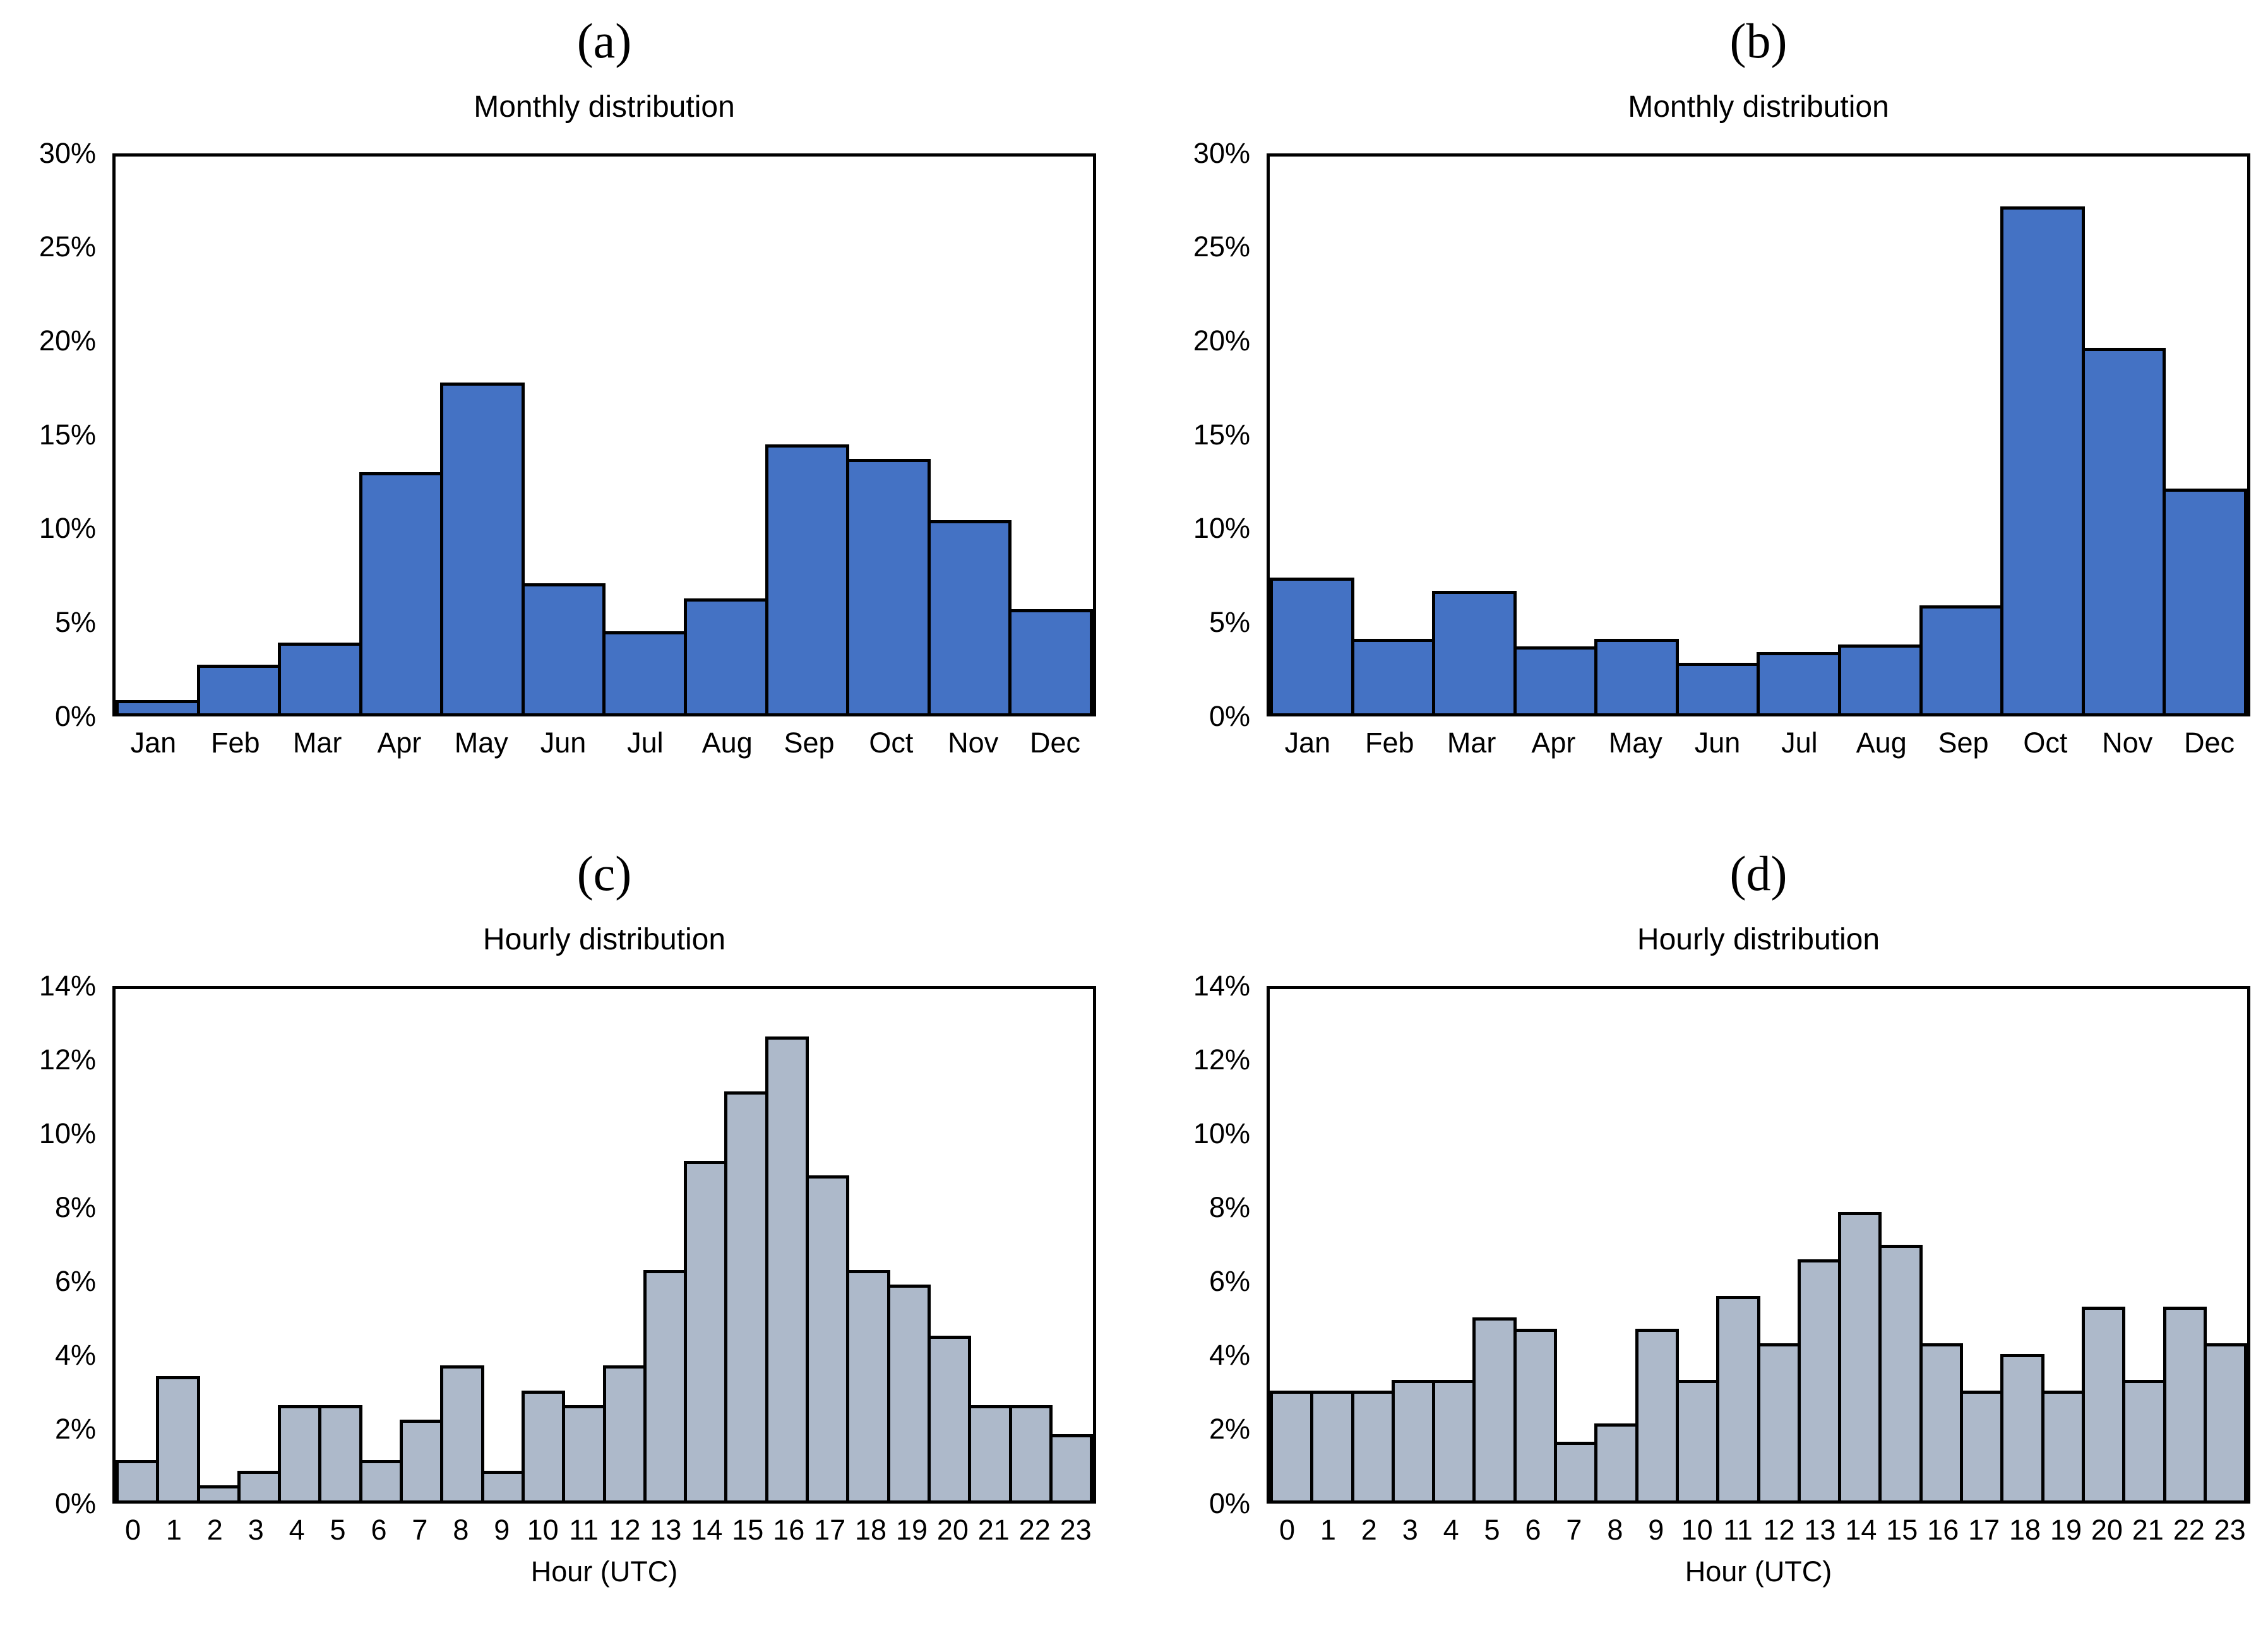 The width and height of the screenshot is (2268, 1645). What do you see at coordinates (67, 985) in the screenshot?
I see `y-axis-label: 14%` at bounding box center [67, 985].